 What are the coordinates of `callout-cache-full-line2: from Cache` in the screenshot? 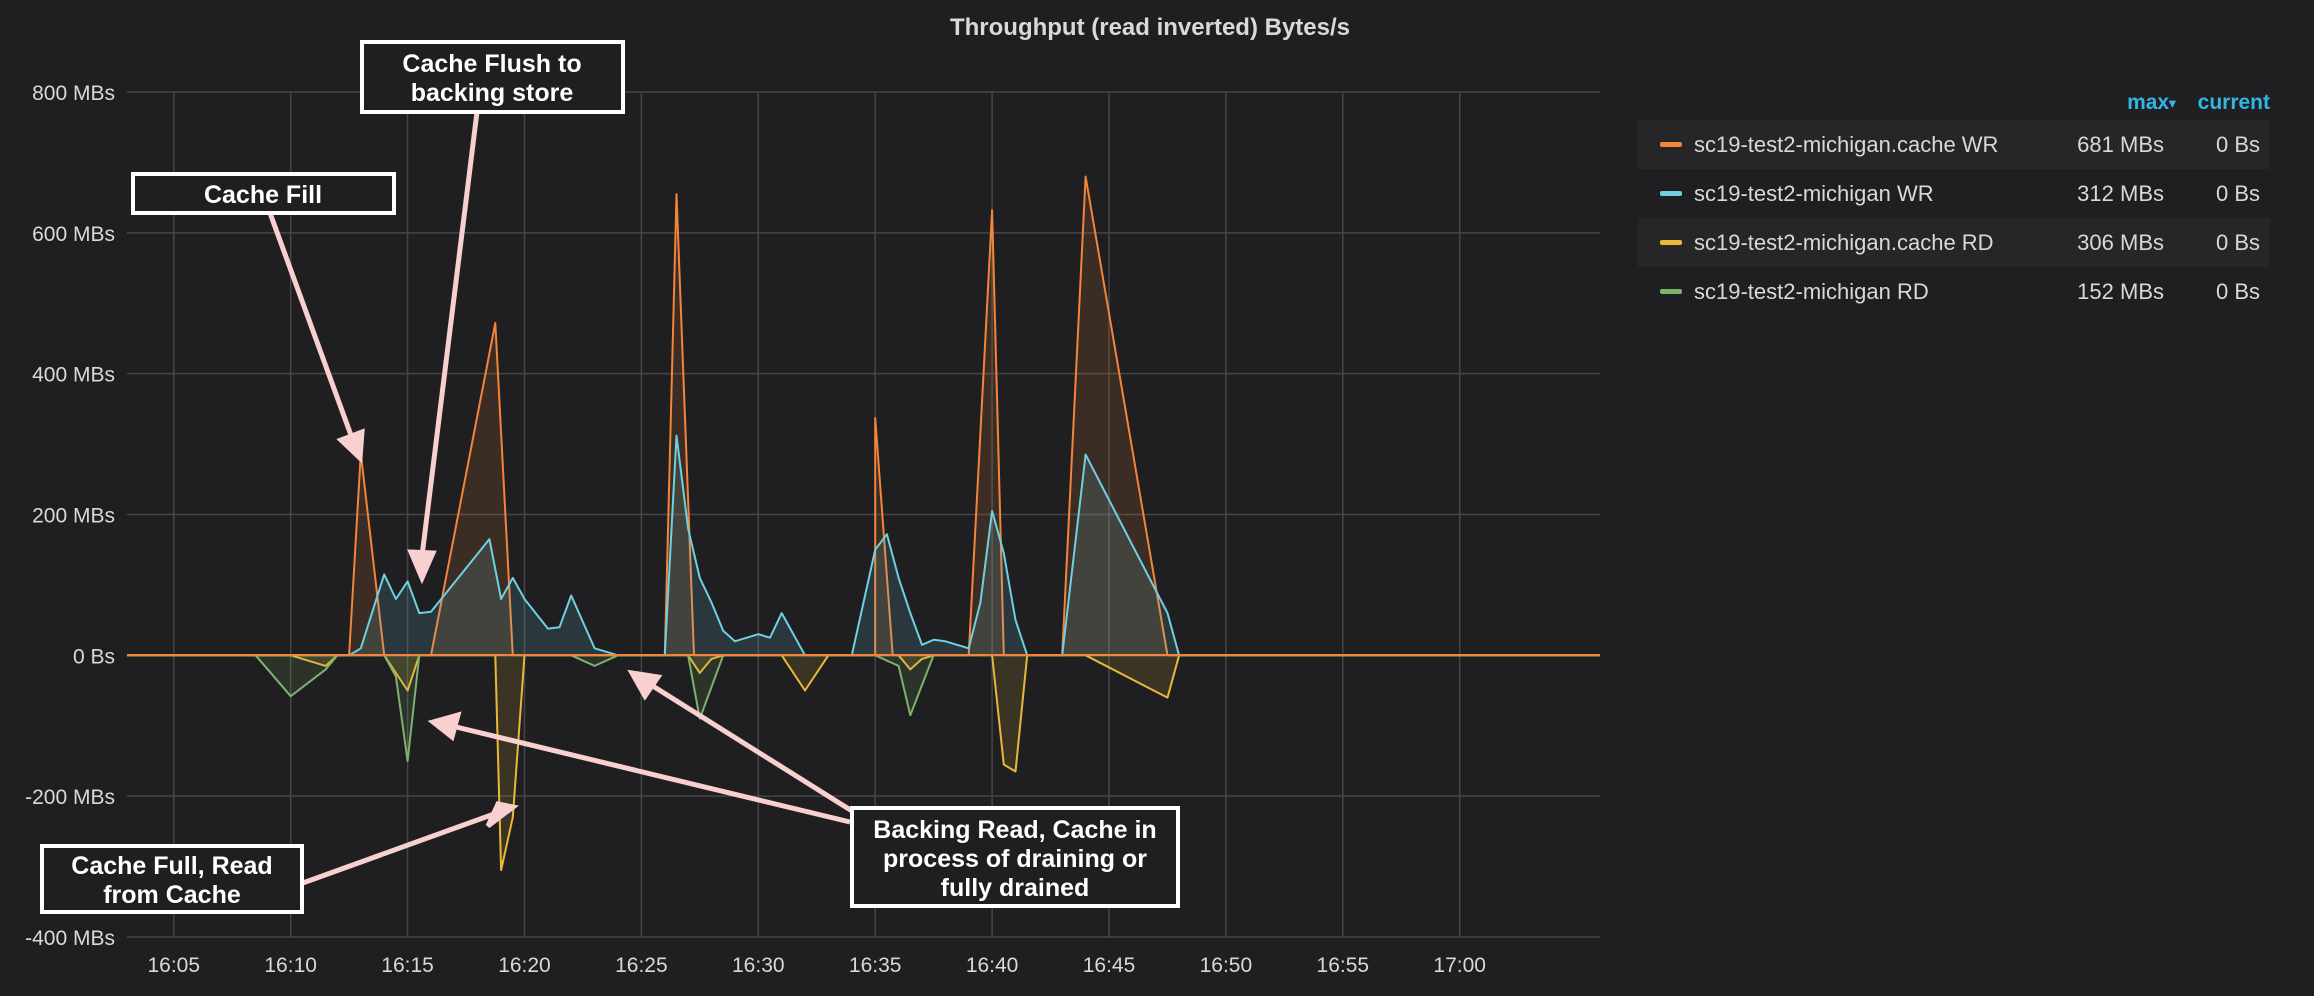 It's located at (172, 895).